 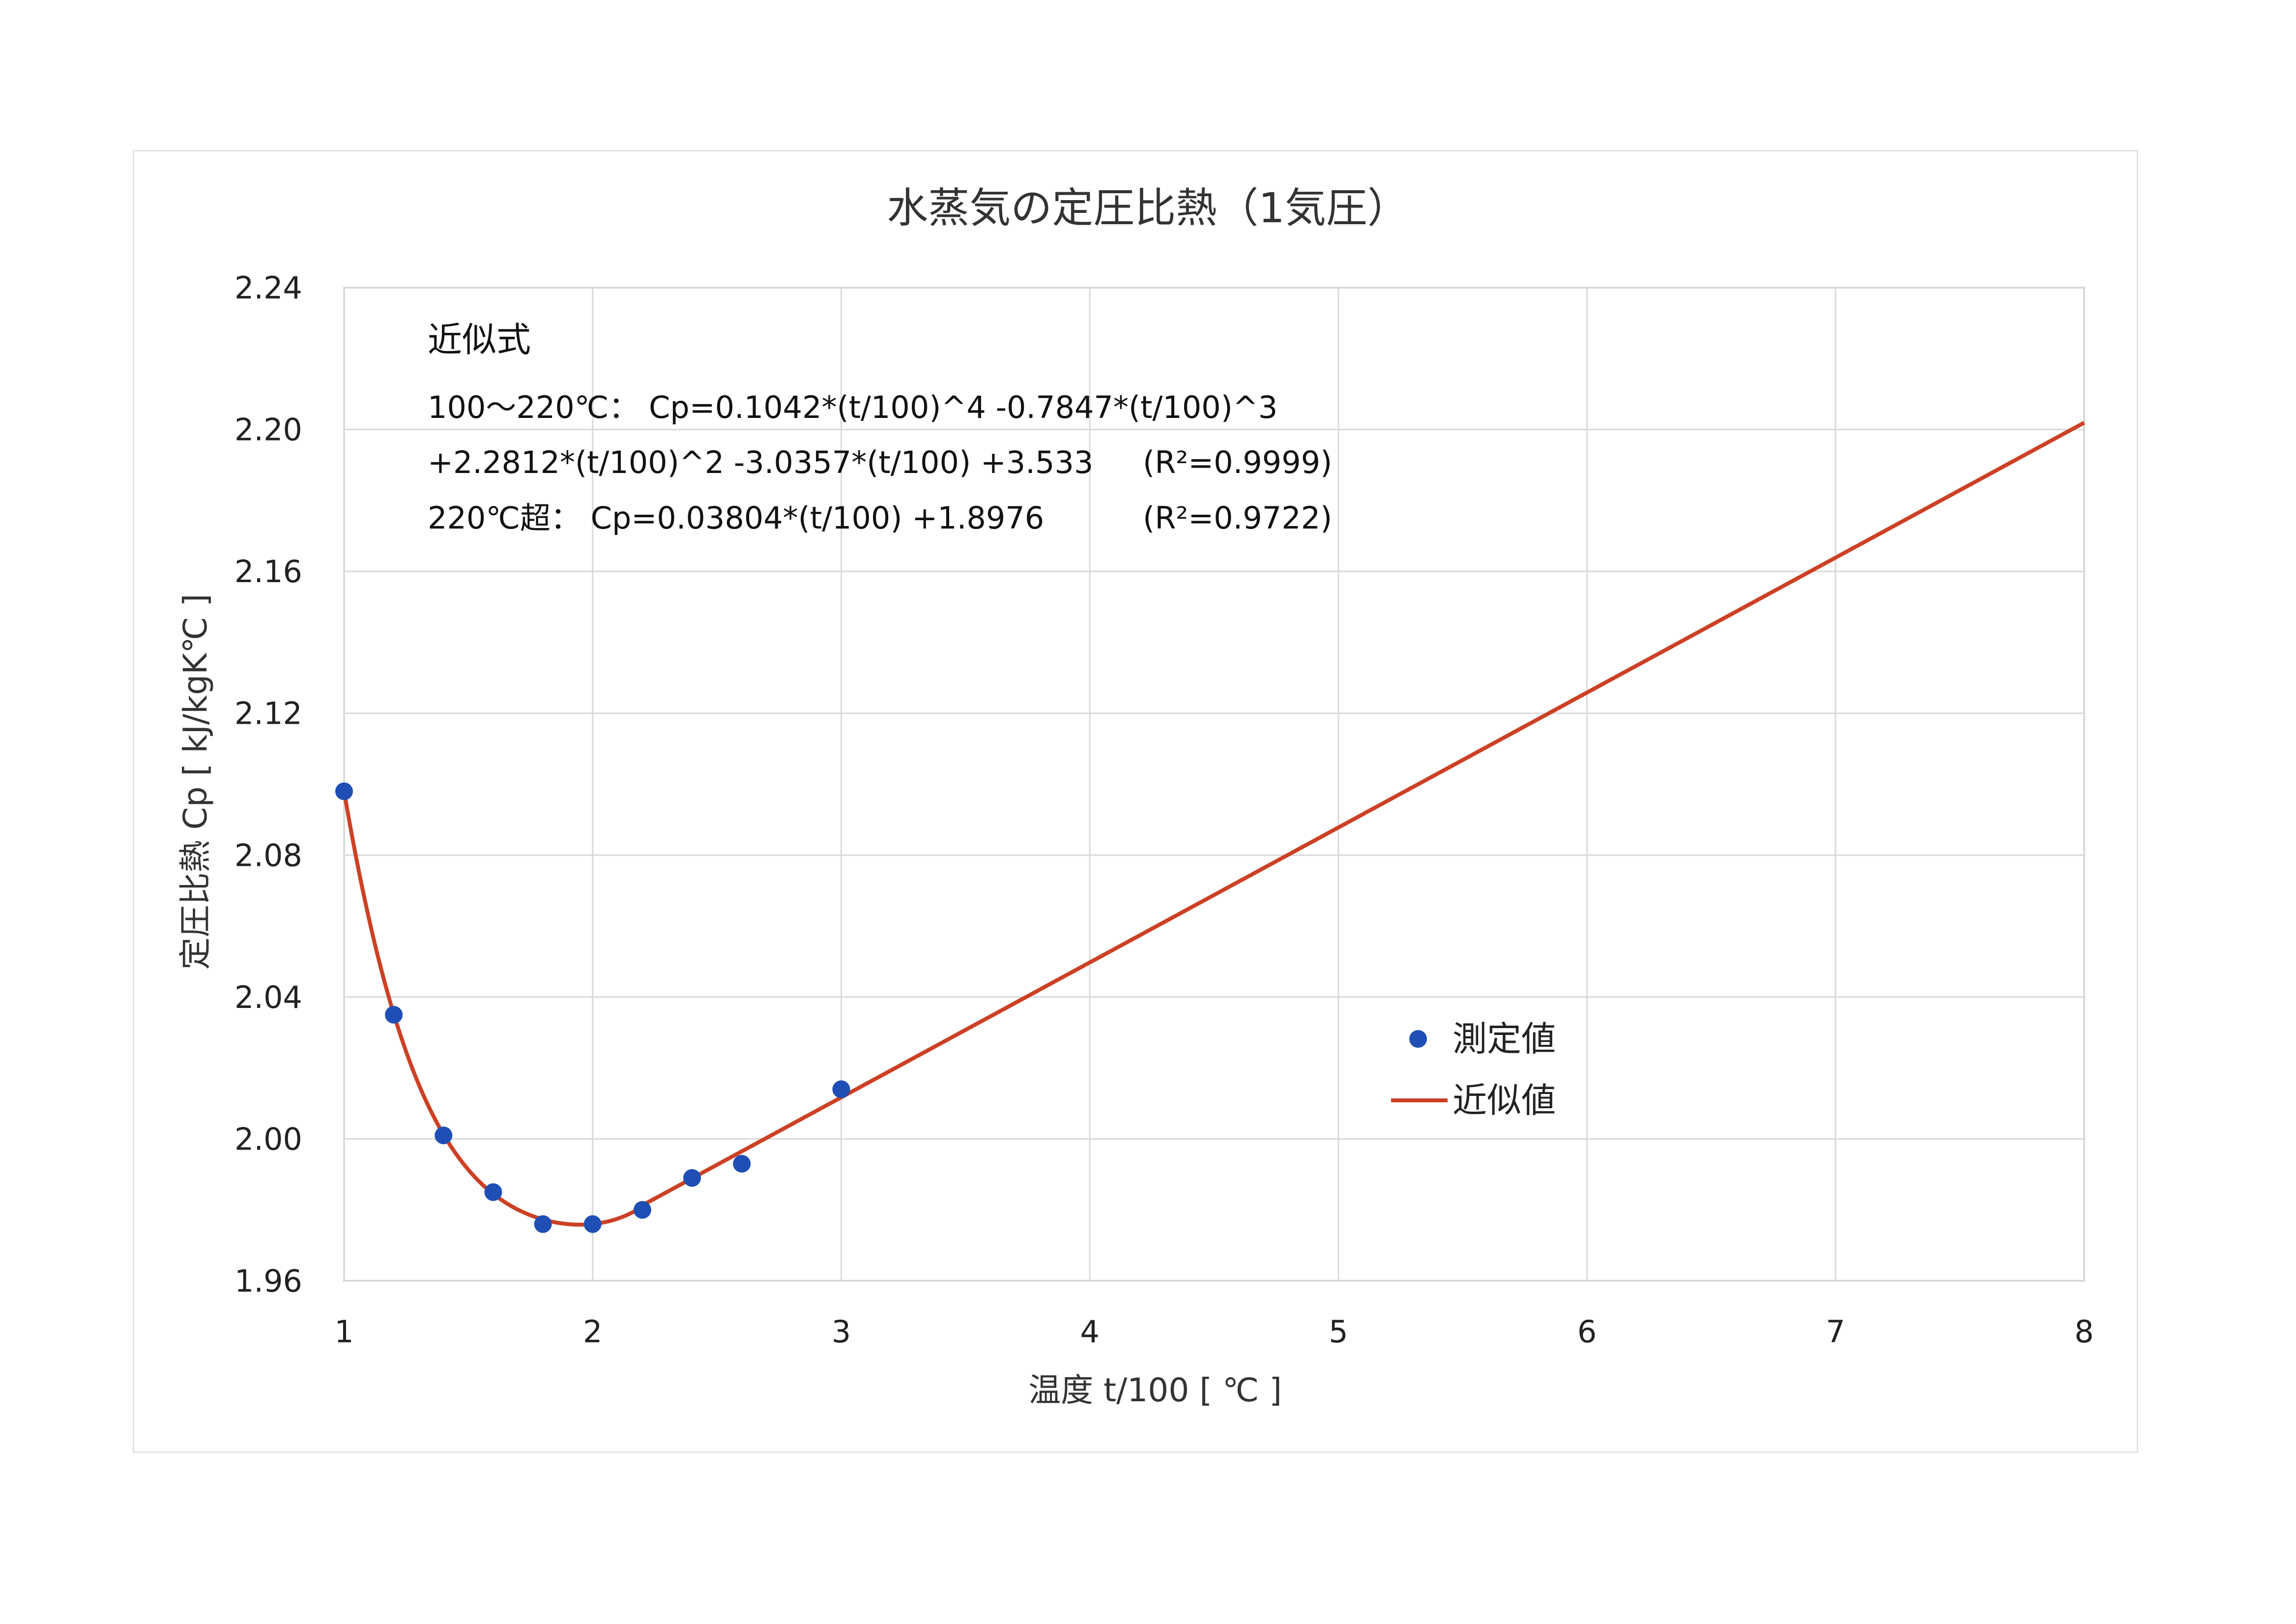 What do you see at coordinates (268, 855) in the screenshot?
I see `y-tick-label-3: 2.08` at bounding box center [268, 855].